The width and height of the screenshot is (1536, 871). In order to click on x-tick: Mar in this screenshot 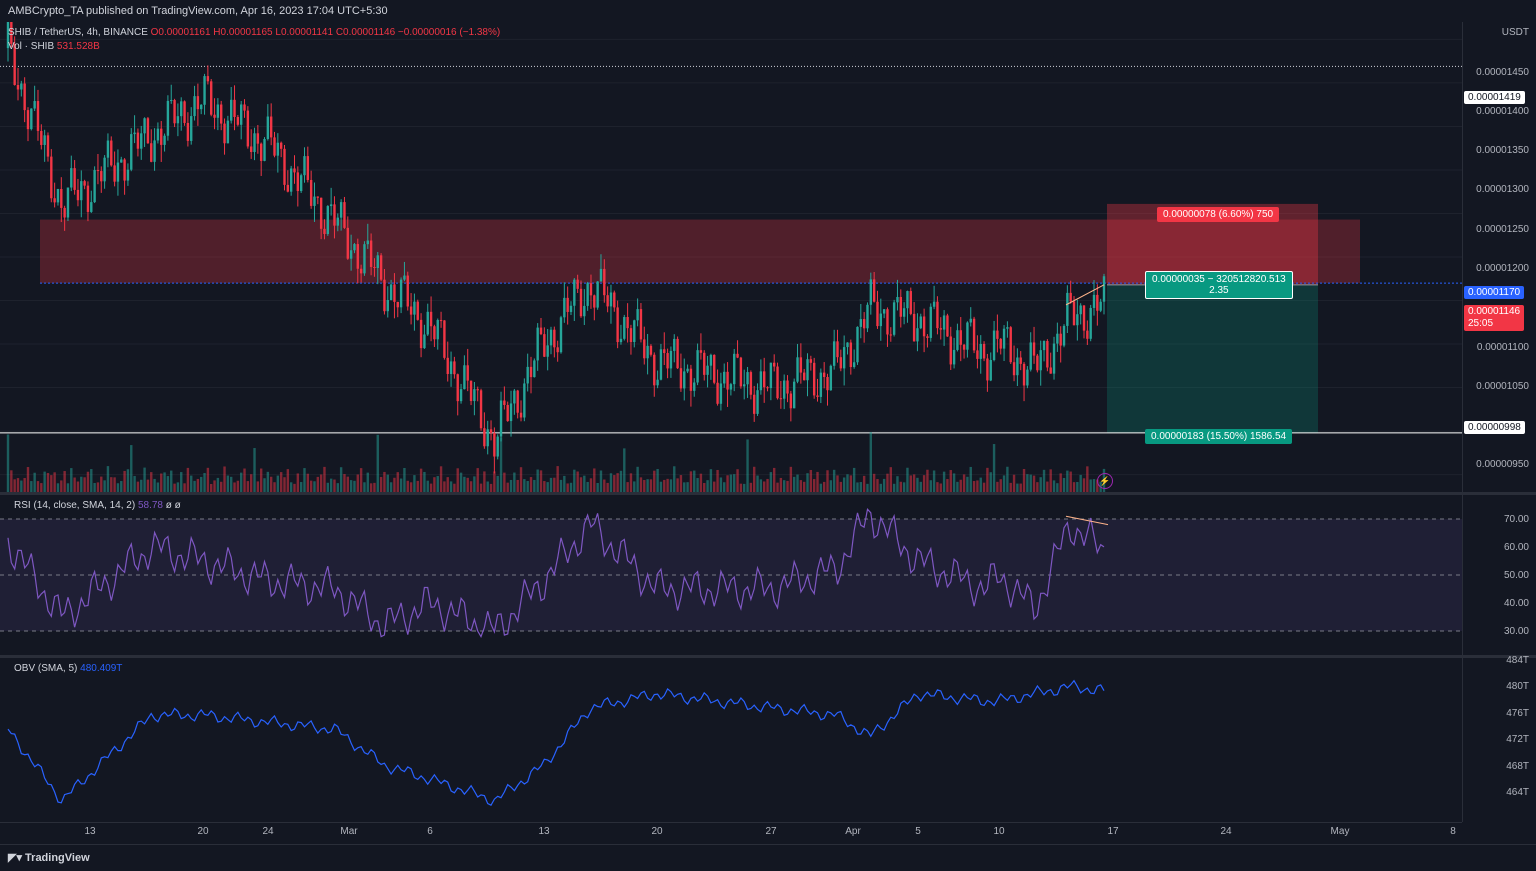, I will do `click(349, 831)`.